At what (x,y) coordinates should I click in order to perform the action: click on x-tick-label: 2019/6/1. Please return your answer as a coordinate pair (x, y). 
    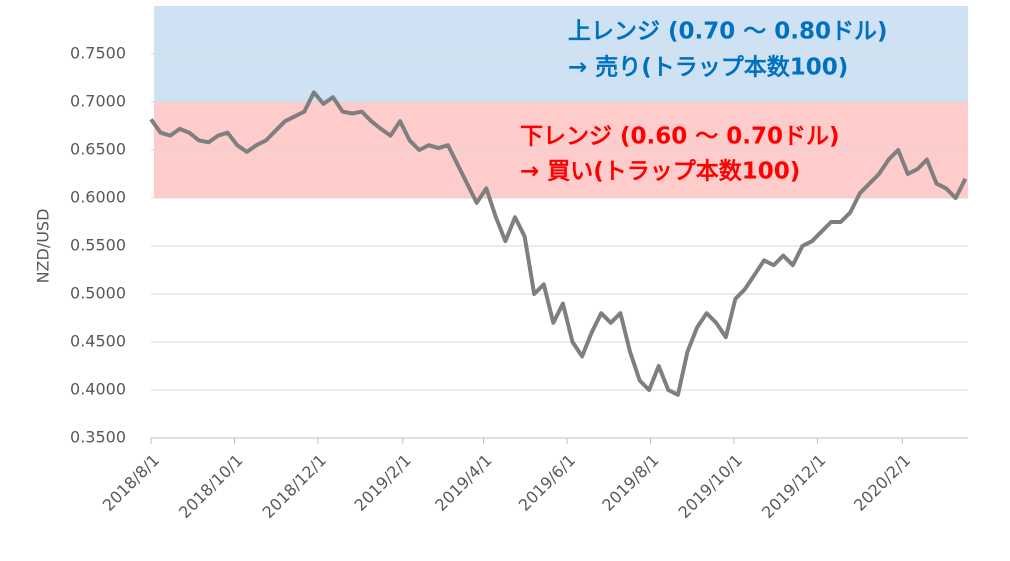
    Looking at the image, I should click on (547, 483).